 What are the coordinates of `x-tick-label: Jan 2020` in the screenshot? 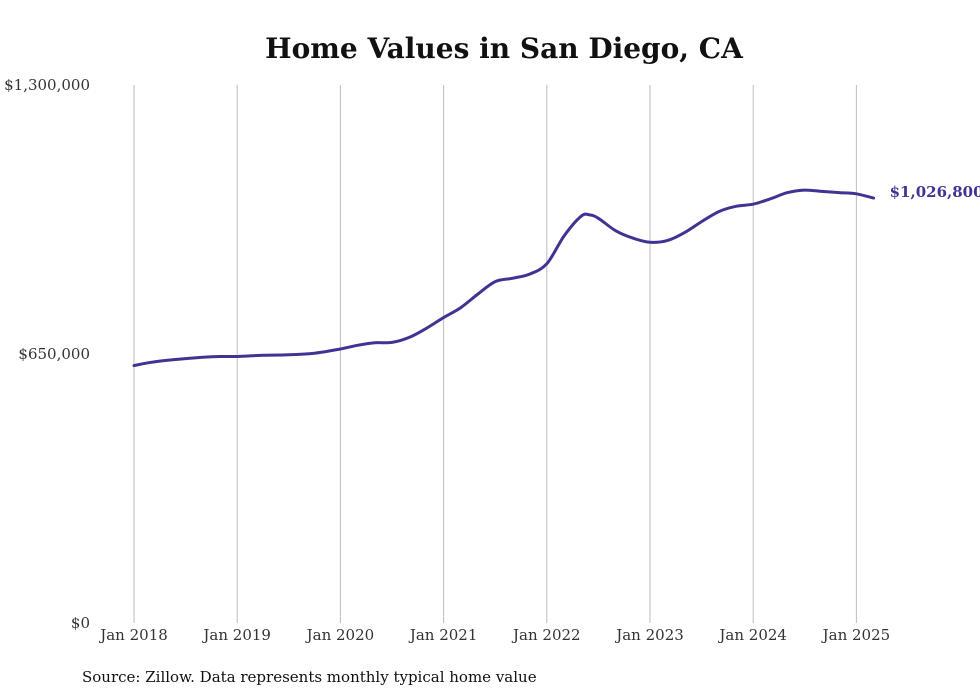 It's located at (340, 635).